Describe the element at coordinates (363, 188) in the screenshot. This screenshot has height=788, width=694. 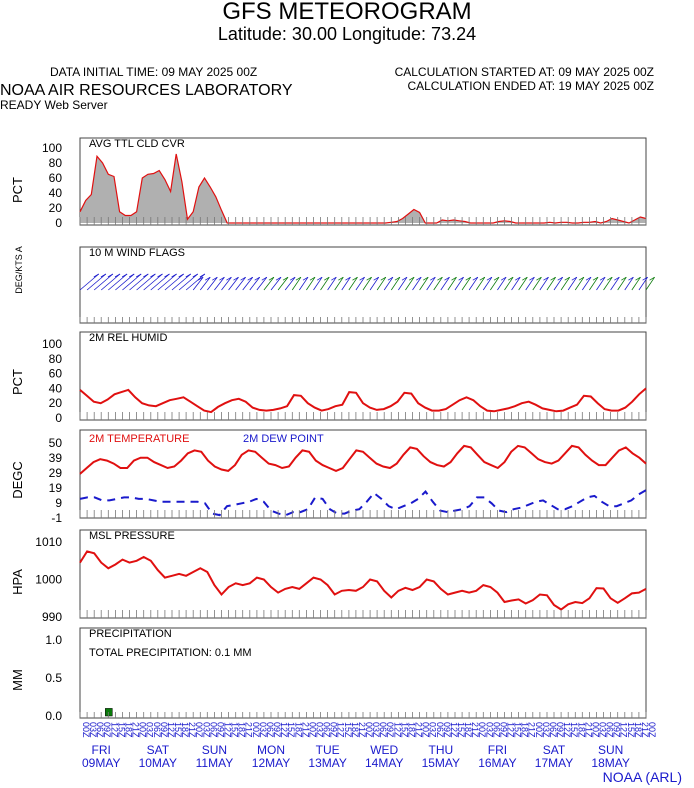
I see `cloud-cover-area` at that location.